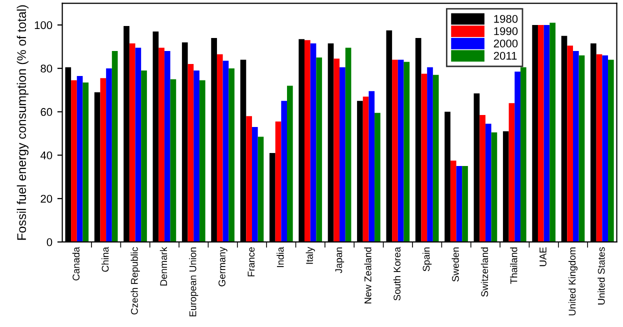 The image size is (623, 327). I want to click on x-tick-label: France, so click(251, 261).